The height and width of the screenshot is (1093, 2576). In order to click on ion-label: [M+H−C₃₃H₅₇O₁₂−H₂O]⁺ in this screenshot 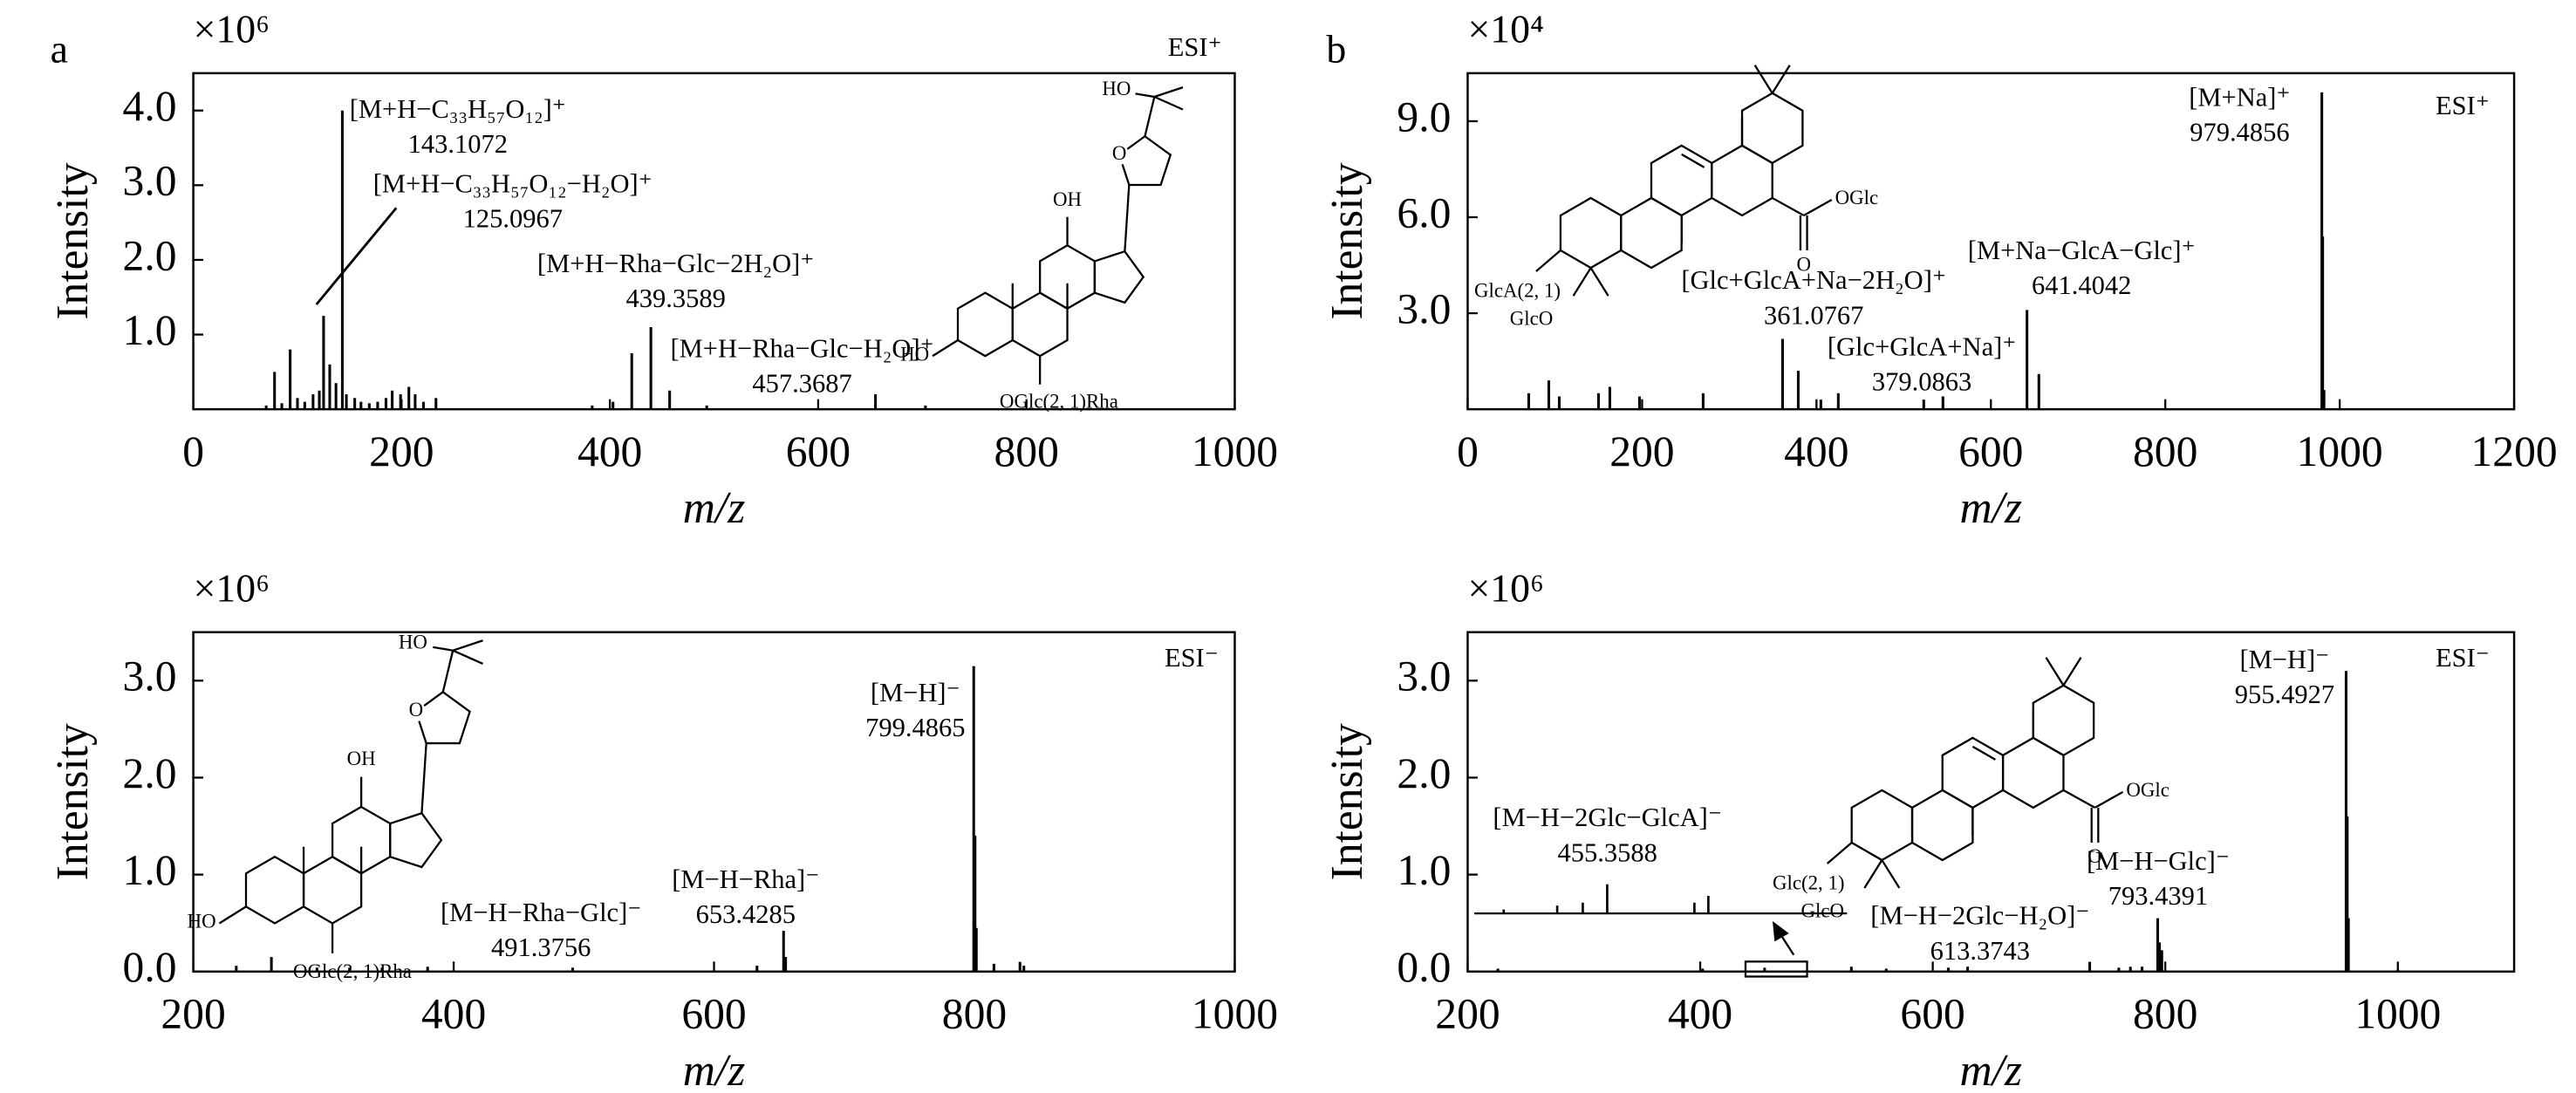, I will do `click(513, 184)`.